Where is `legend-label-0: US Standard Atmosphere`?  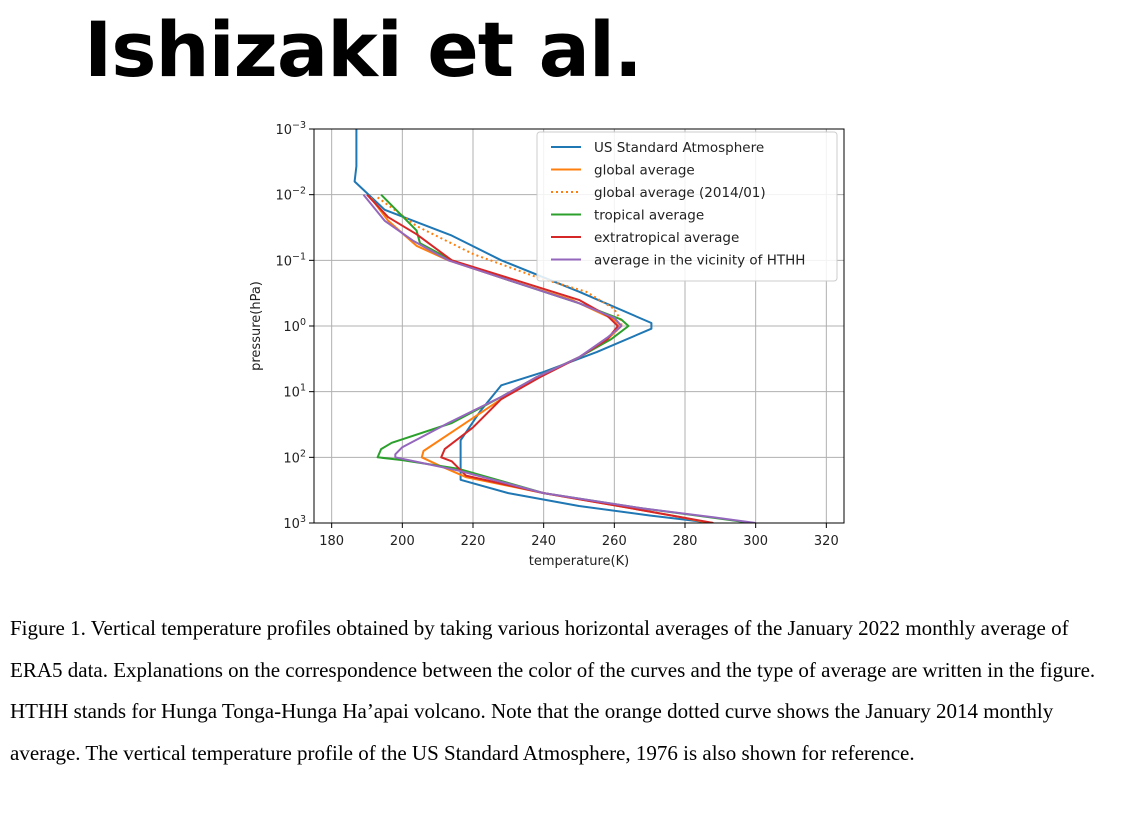 legend-label-0: US Standard Atmosphere is located at coordinates (679, 148).